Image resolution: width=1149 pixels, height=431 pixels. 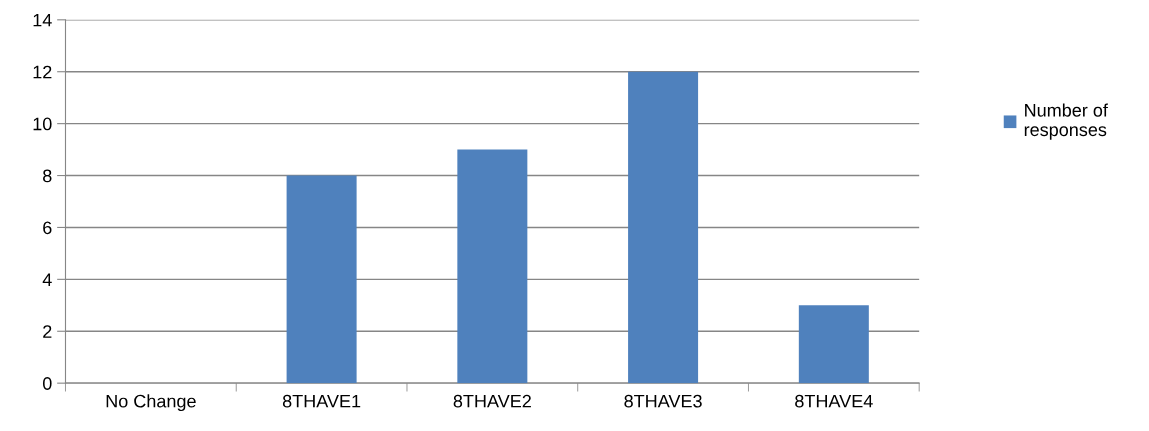 What do you see at coordinates (663, 401) in the screenshot?
I see `x-tick-label: 8THAVE3` at bounding box center [663, 401].